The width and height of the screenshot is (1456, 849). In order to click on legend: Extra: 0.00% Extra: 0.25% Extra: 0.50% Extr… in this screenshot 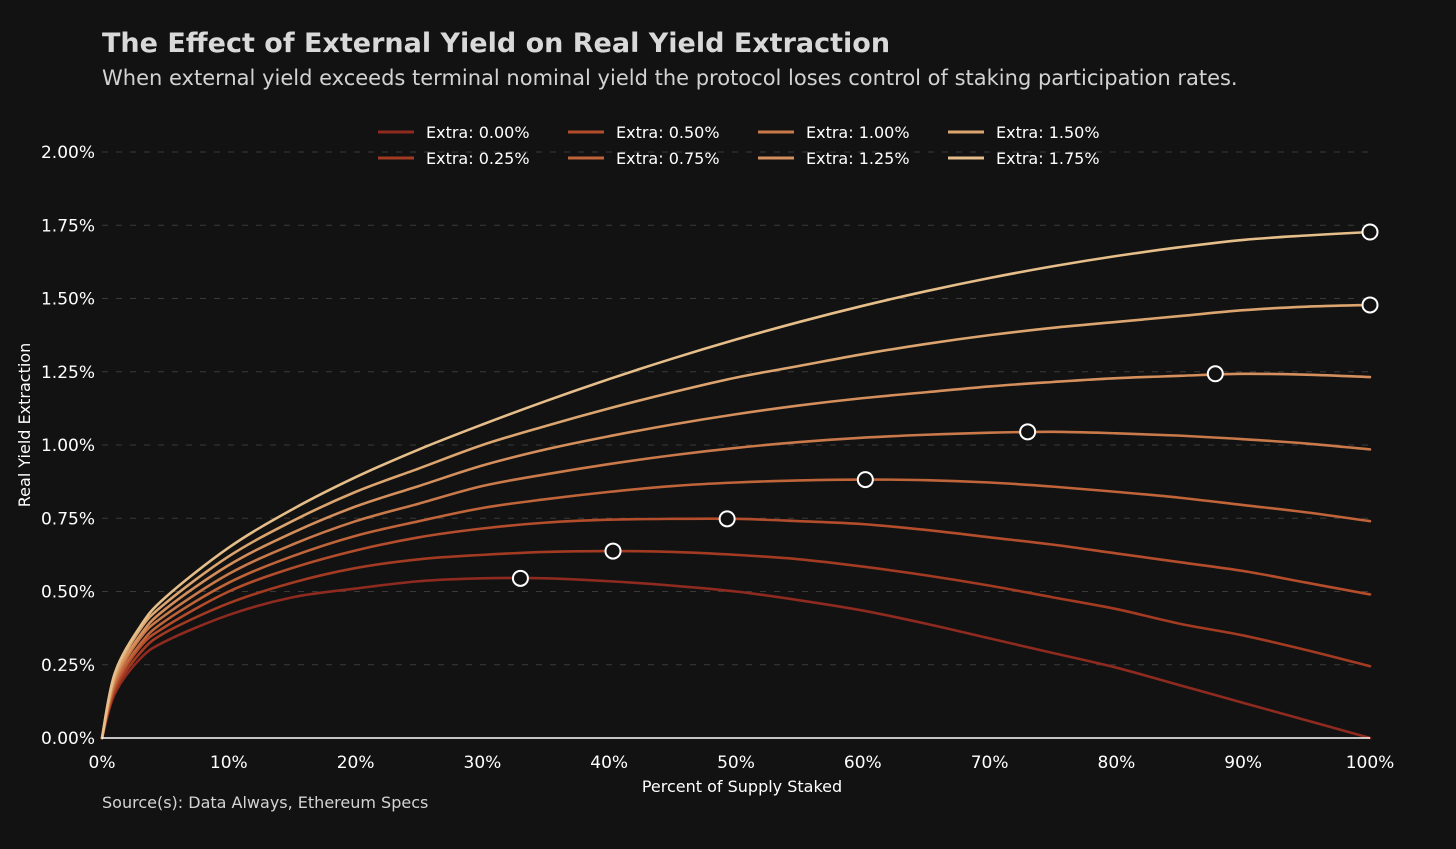, I will do `click(739, 145)`.